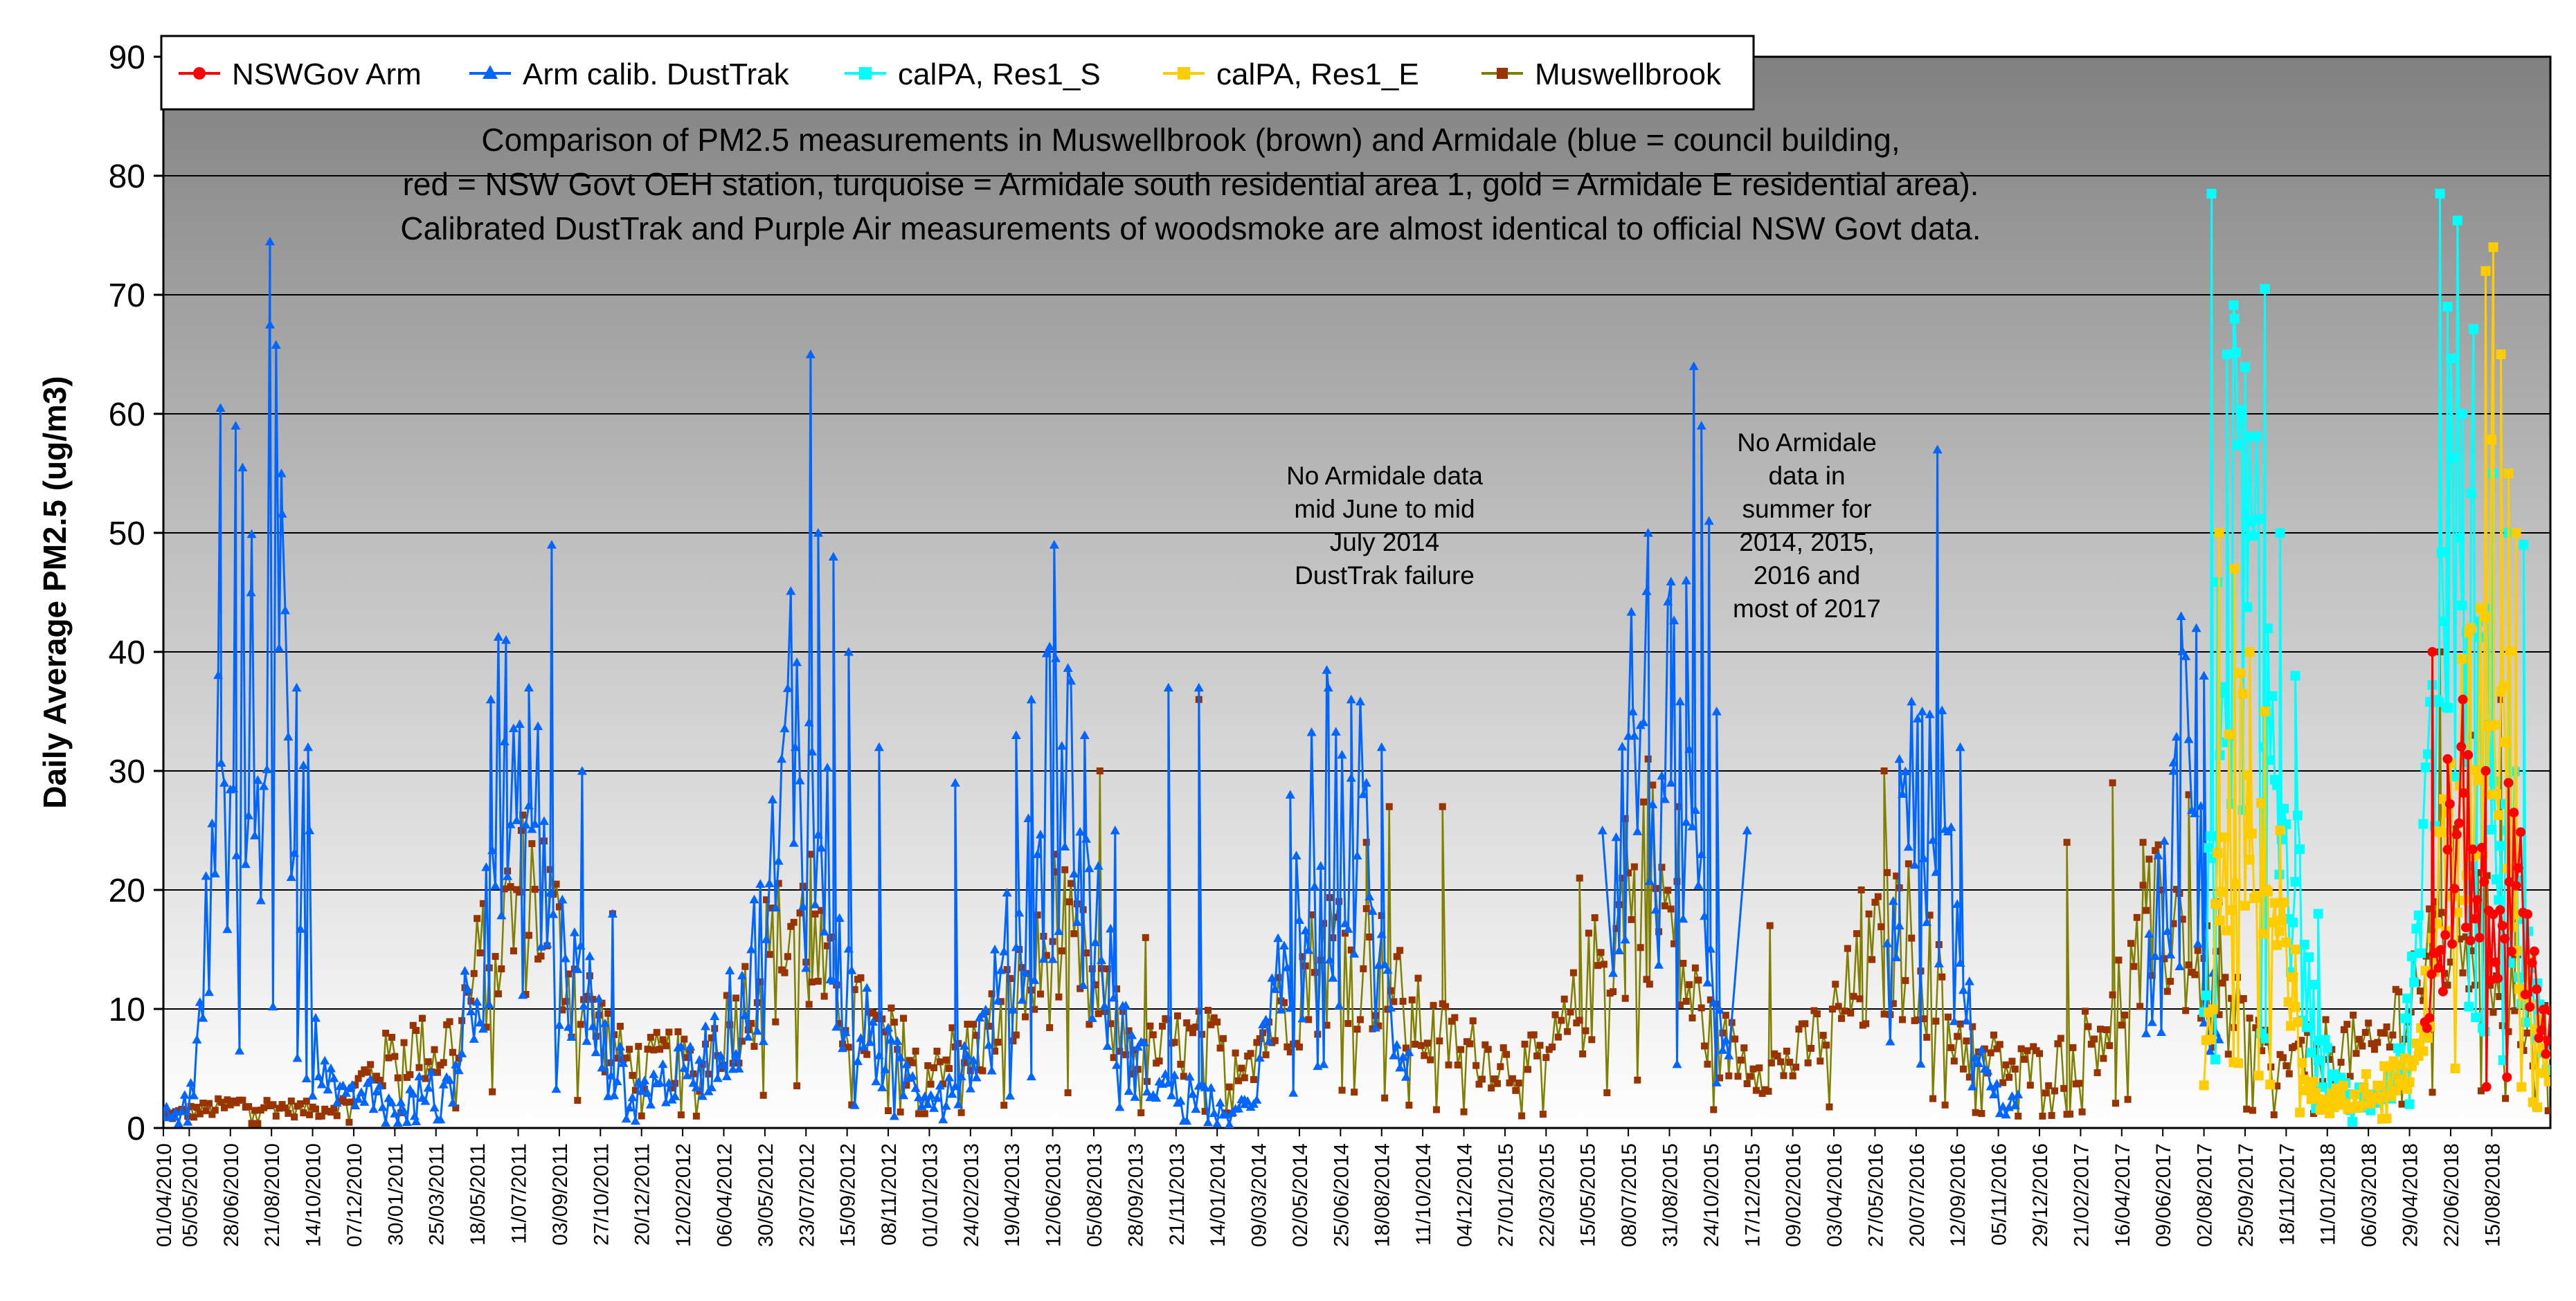  What do you see at coordinates (656, 74) in the screenshot?
I see `legend-label: Arm calib. DustTrak` at bounding box center [656, 74].